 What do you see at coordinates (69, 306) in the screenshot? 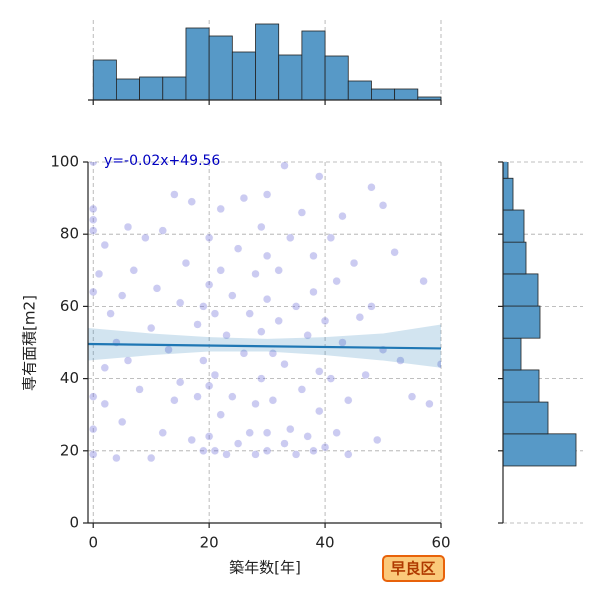
I see `y-tick-label: 60` at bounding box center [69, 306].